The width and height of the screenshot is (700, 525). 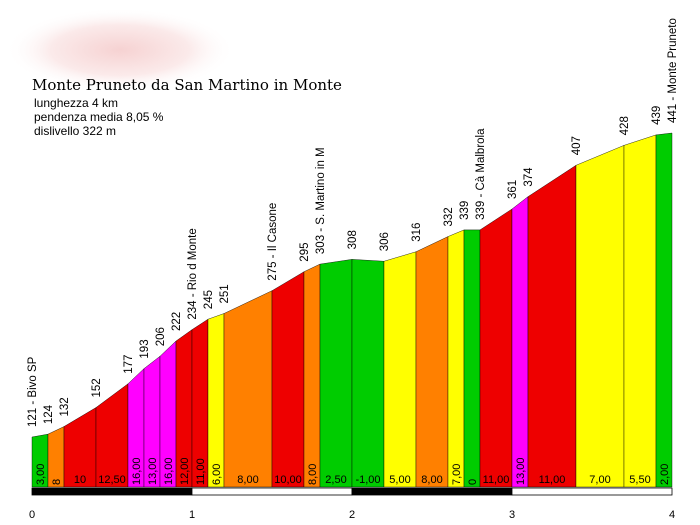 I want to click on elevation-label: 121 - Bivo SP, so click(x=33, y=391).